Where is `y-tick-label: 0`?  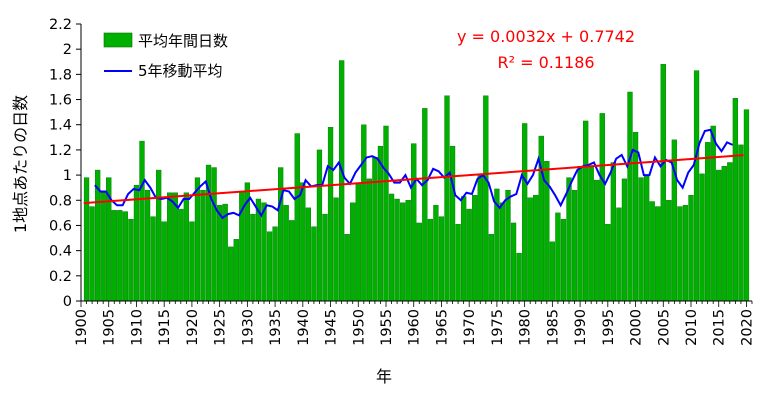
y-tick-label: 0 is located at coordinates (67, 302).